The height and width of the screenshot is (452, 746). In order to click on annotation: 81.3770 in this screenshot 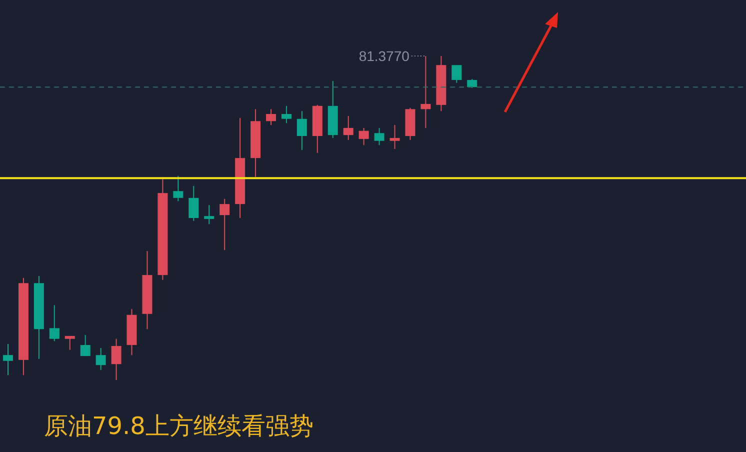, I will do `click(384, 56)`.